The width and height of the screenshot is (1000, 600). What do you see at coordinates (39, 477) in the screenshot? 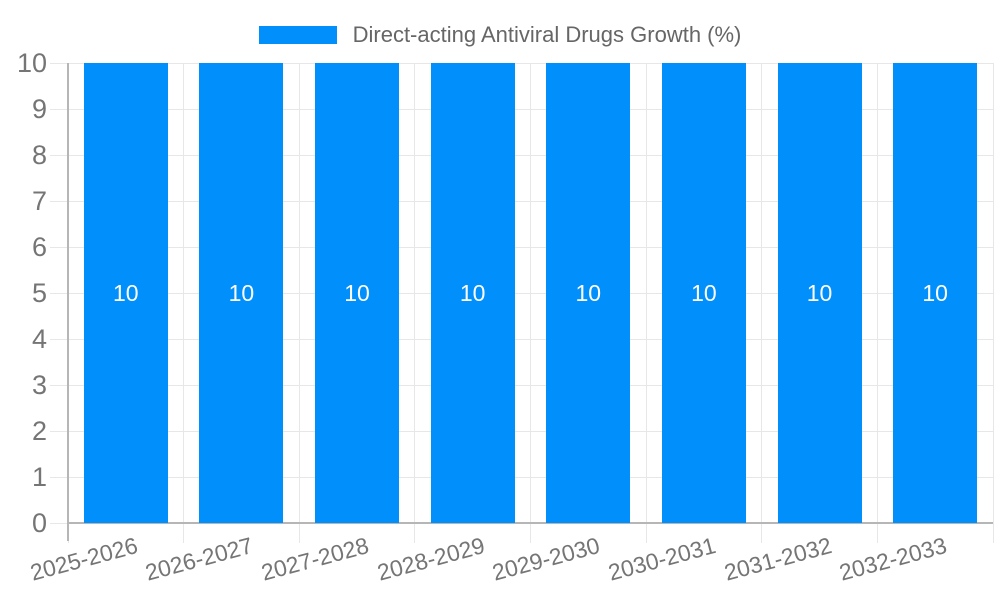
I see `y-axis-tick-label: 1` at bounding box center [39, 477].